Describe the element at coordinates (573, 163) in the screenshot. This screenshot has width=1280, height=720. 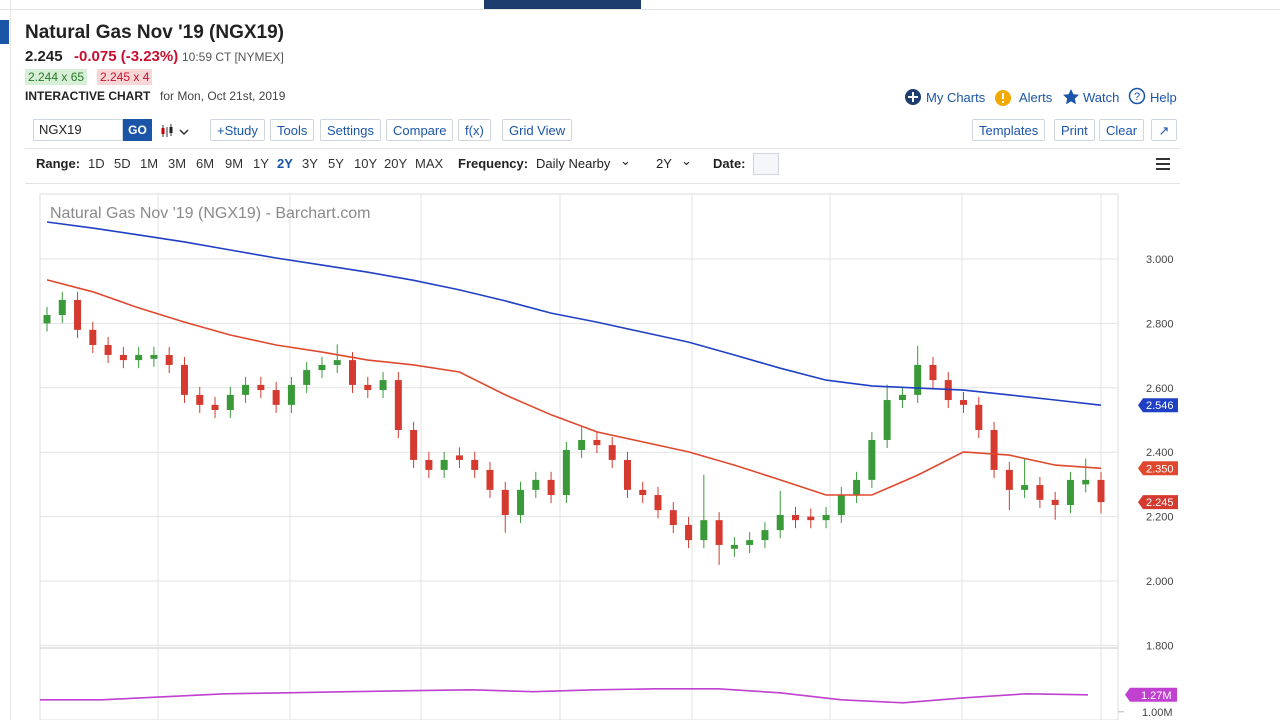
I see `frequency-select: Daily Nearby` at that location.